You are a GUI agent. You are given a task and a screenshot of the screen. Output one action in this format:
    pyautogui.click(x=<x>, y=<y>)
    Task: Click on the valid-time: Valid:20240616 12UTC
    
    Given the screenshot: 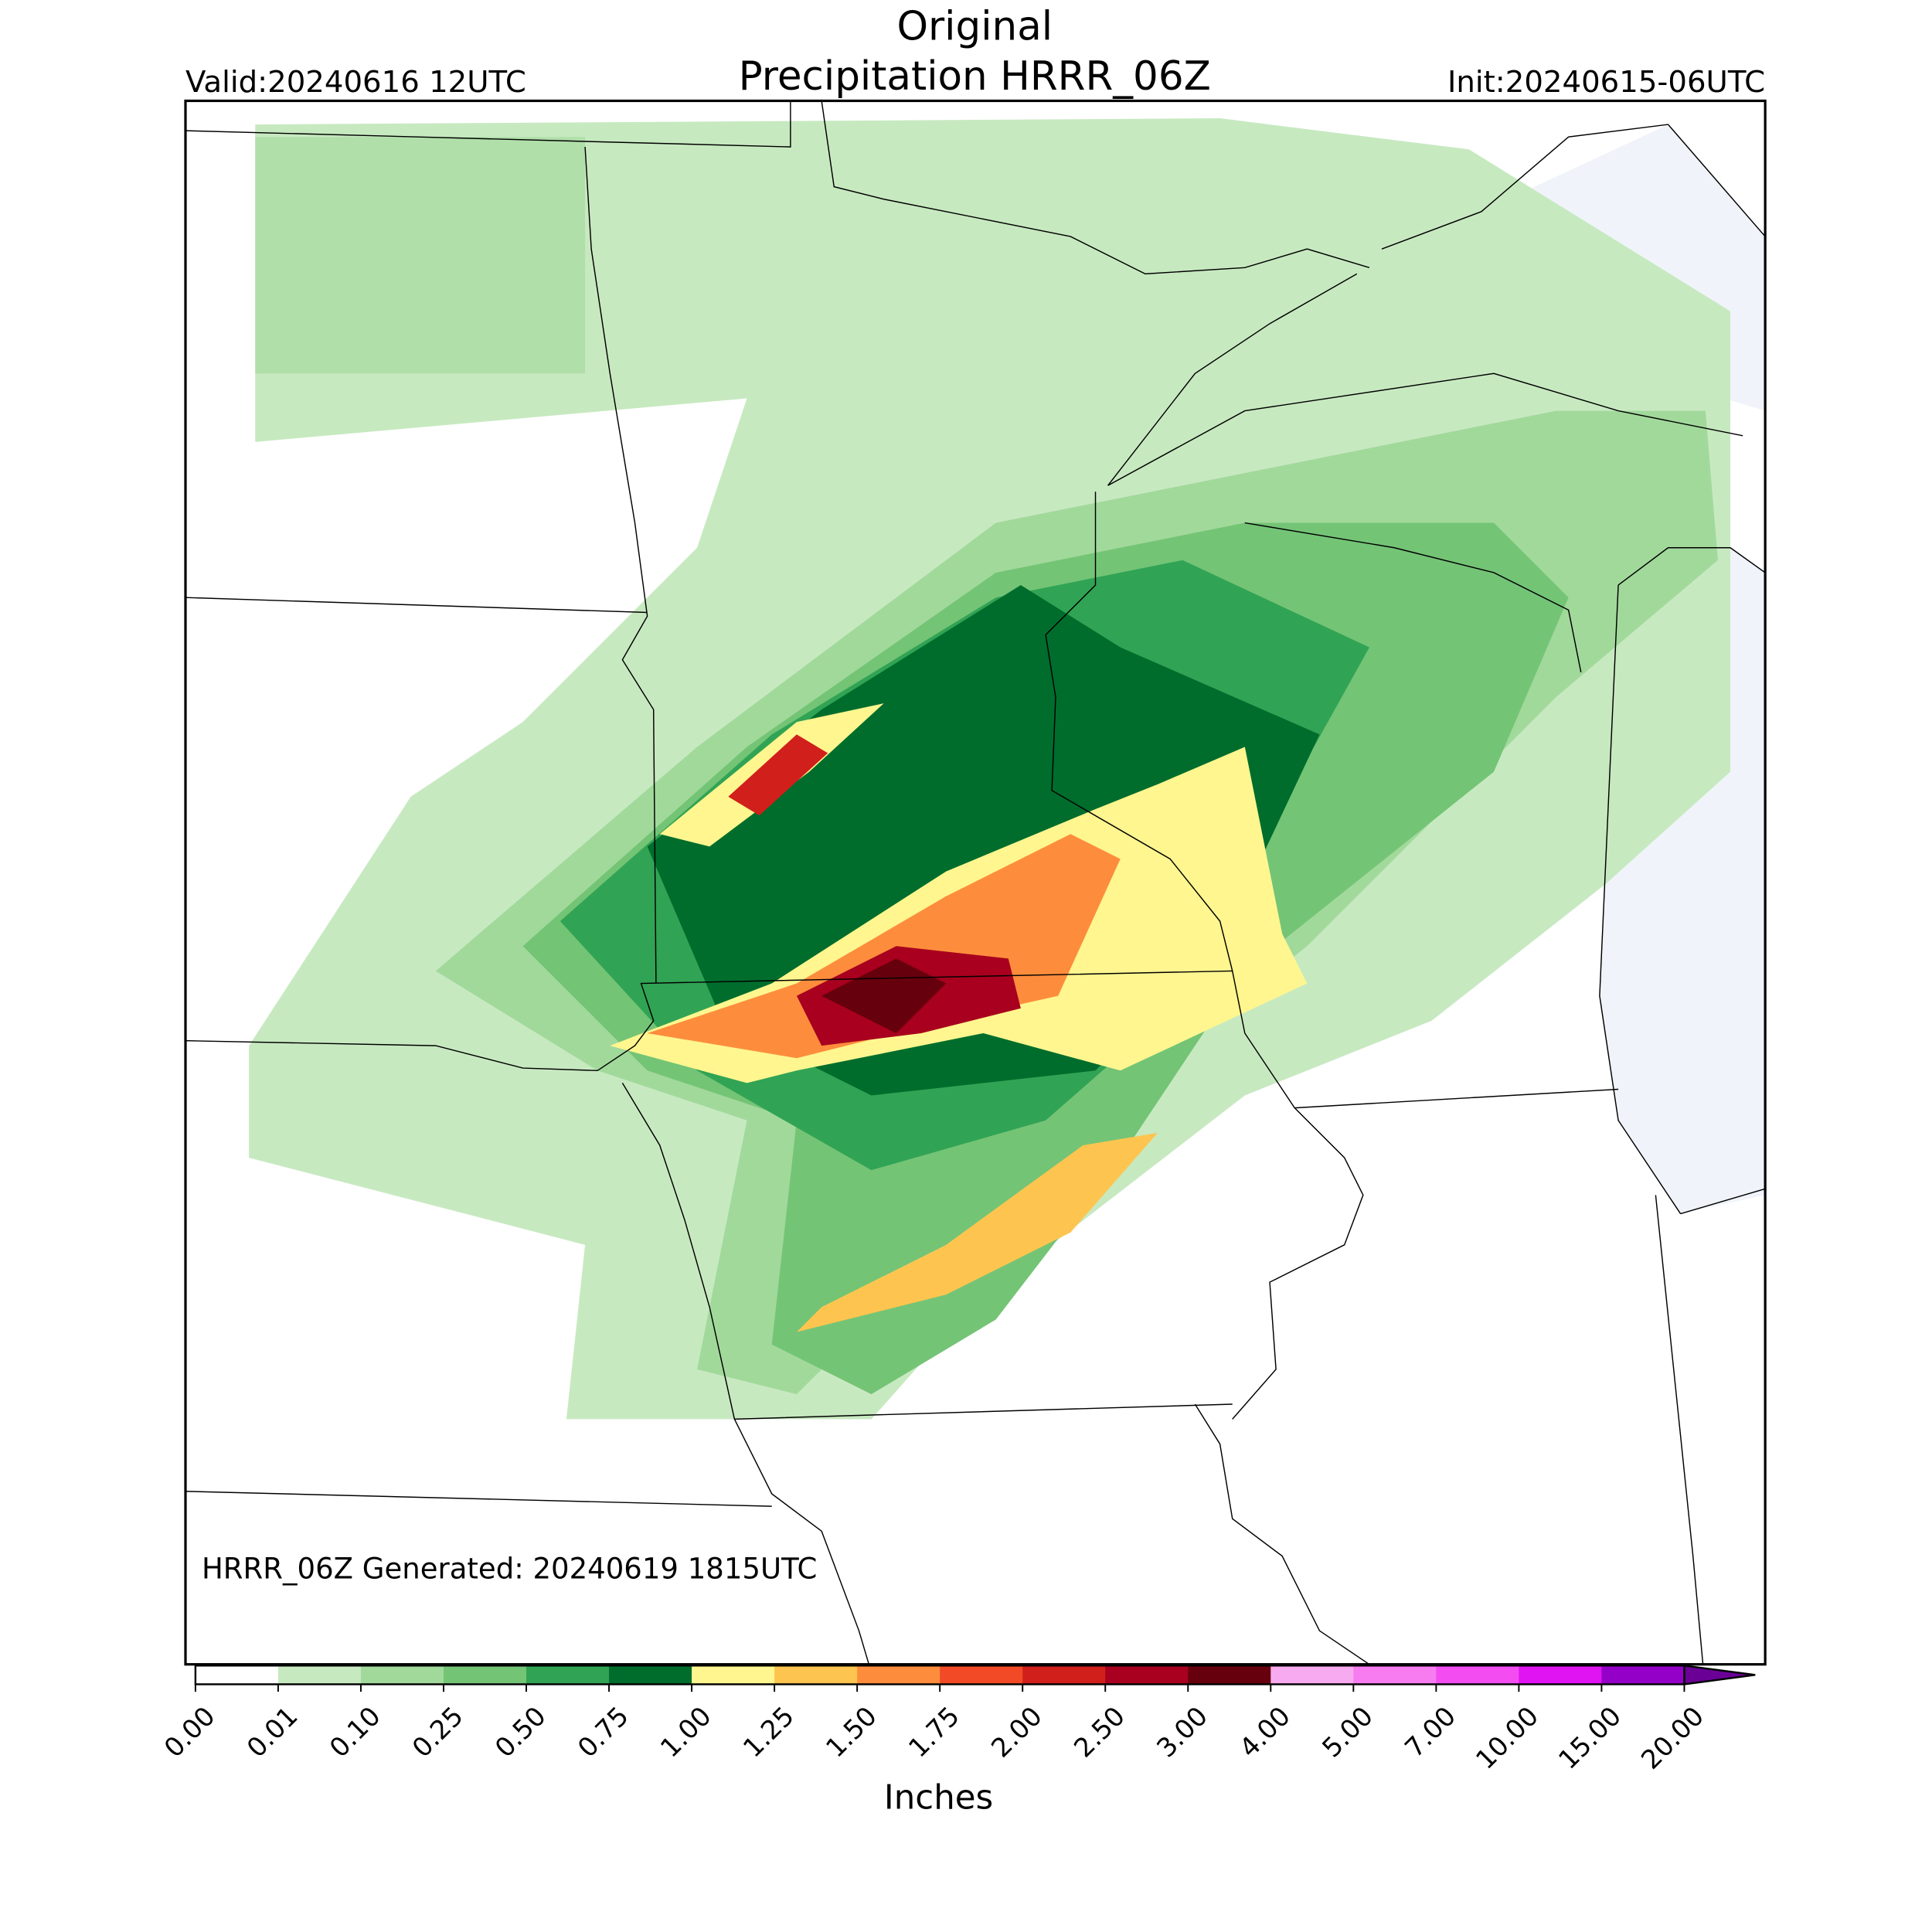 What is the action you would take?
    pyautogui.click(x=355, y=82)
    